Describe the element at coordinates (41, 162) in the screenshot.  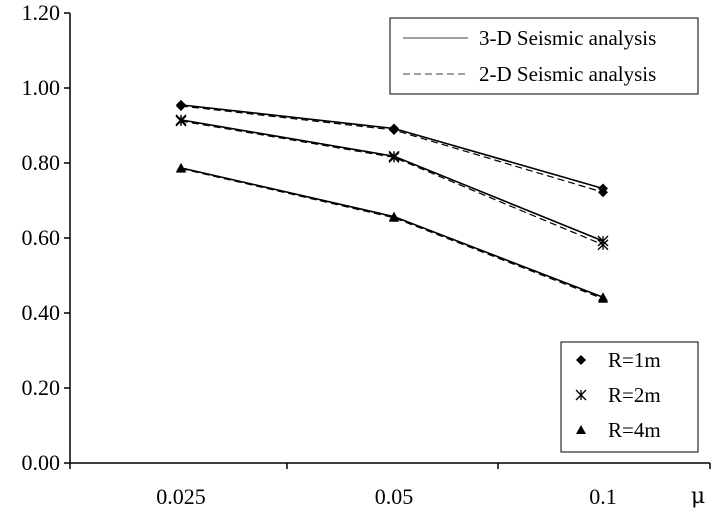
I see `y-tick-label: 0.80` at that location.